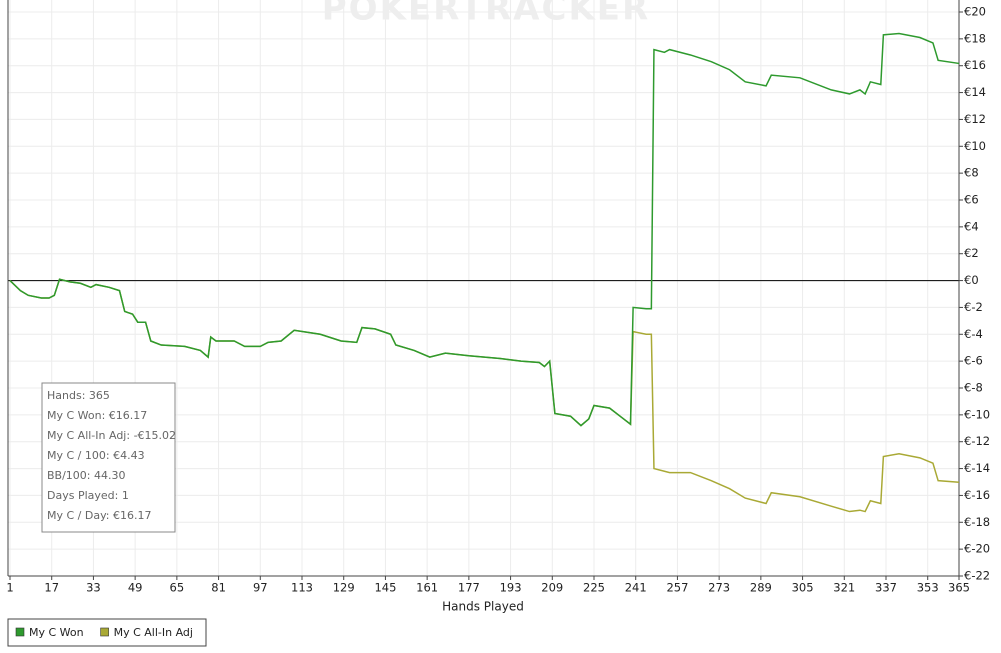  Describe the element at coordinates (99, 515) in the screenshot. I see `stats-line: My C / Day: €16.17` at that location.